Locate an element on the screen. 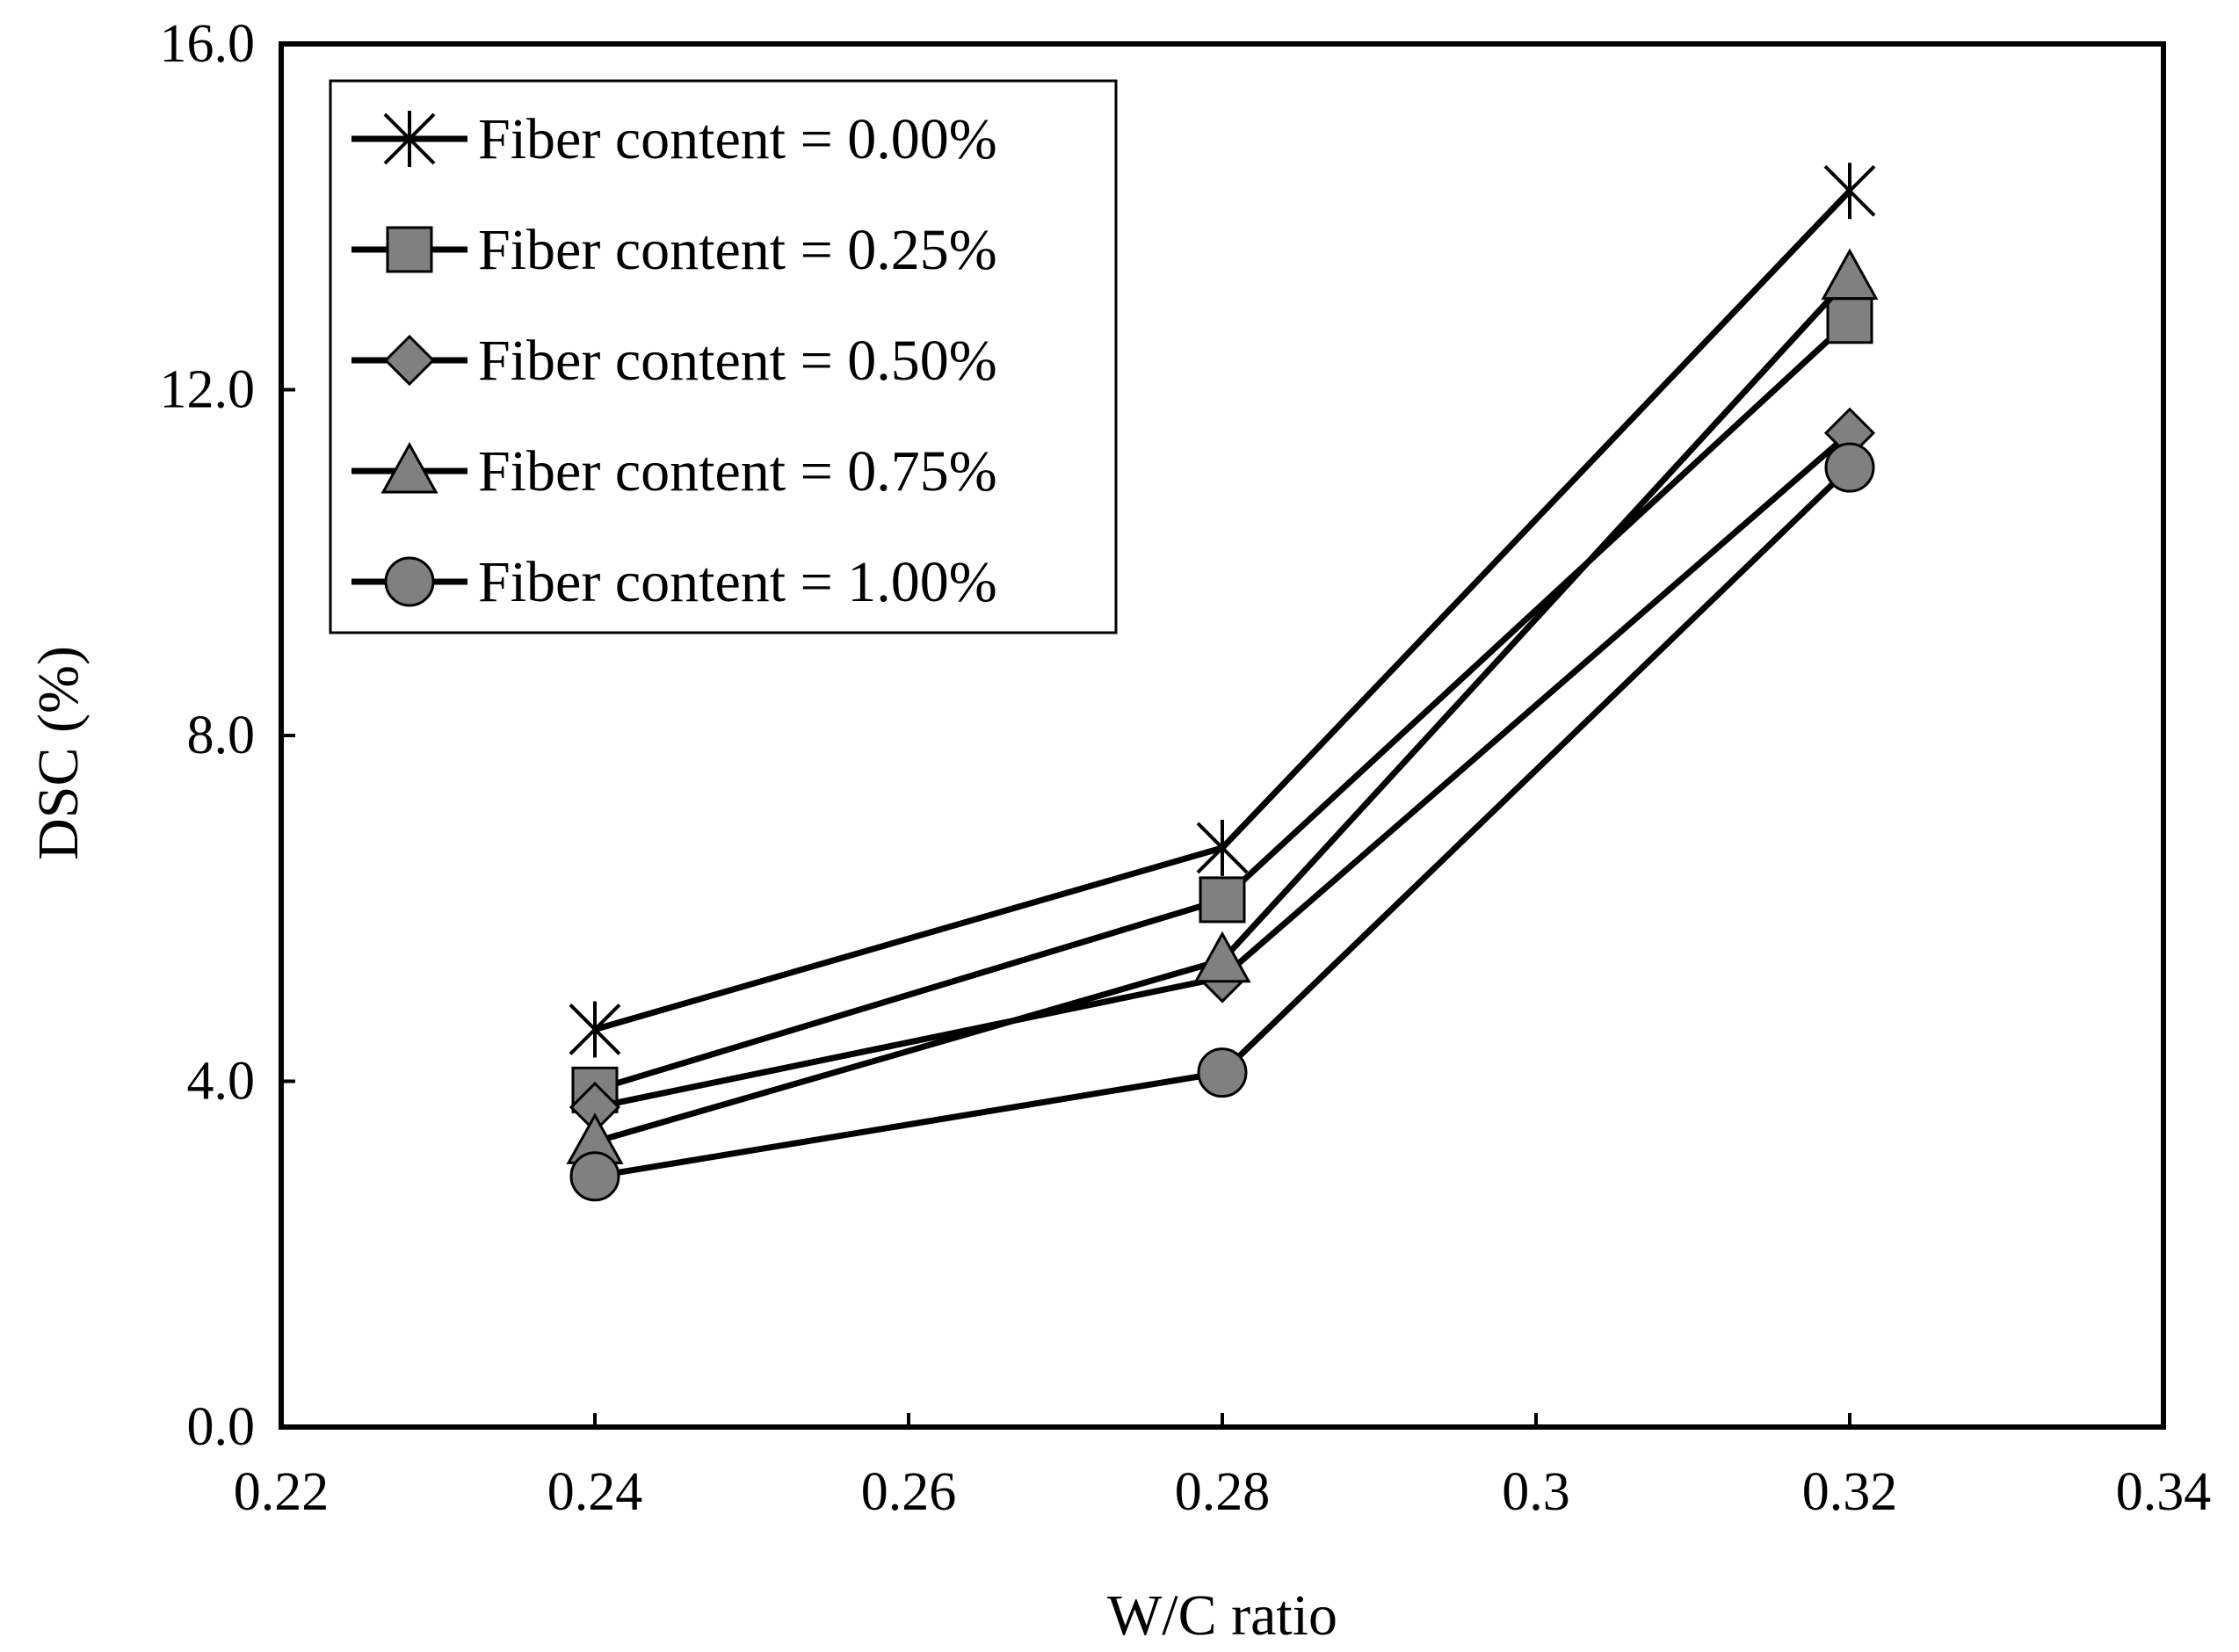 The width and height of the screenshot is (2239, 1652). y-tick-label: 12.0 is located at coordinates (208, 390).